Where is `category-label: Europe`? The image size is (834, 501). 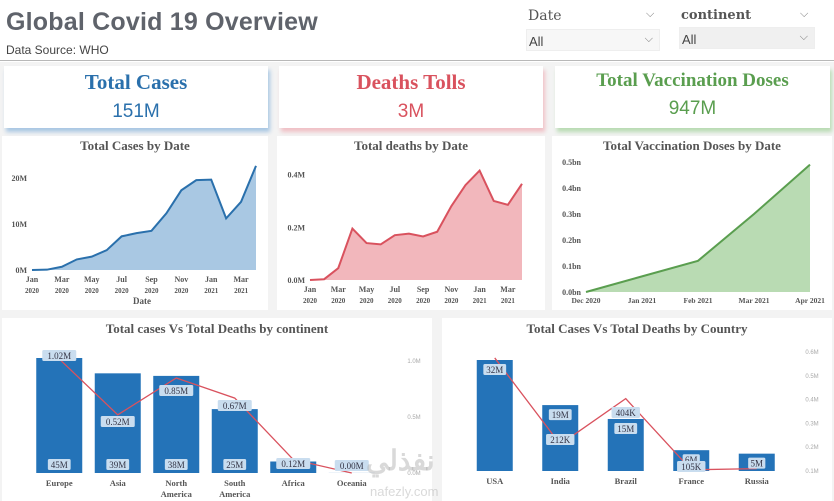 category-label: Europe is located at coordinates (59, 483).